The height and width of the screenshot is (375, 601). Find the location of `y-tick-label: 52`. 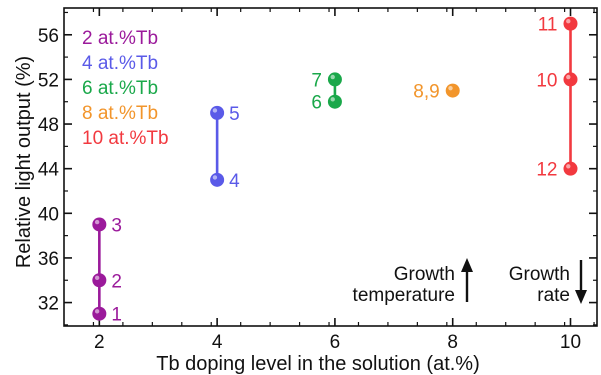

y-tick-label: 52 is located at coordinates (48, 80).